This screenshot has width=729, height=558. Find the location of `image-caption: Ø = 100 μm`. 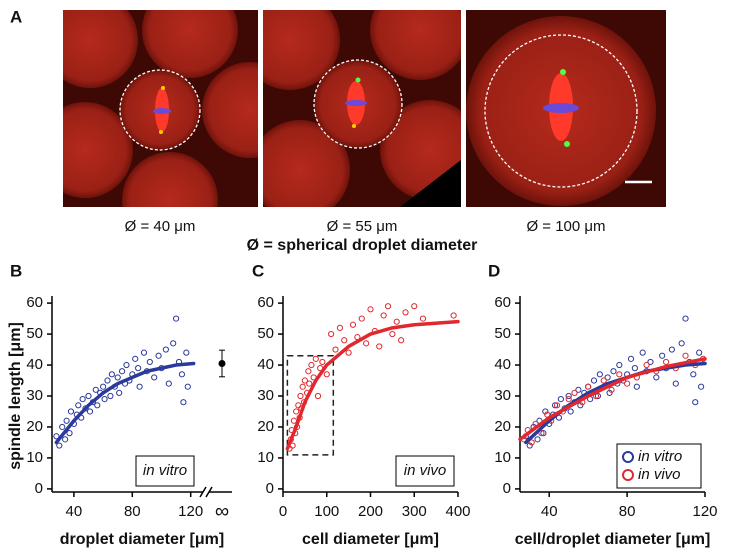

image-caption: Ø = 100 μm is located at coordinates (565, 226).